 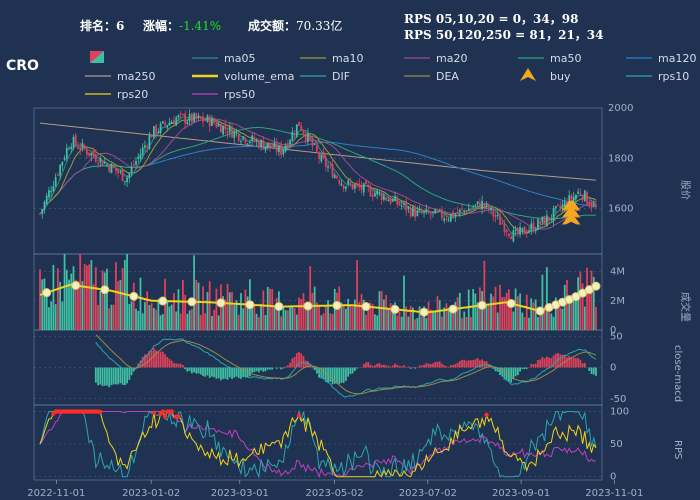 What do you see at coordinates (295, 26) in the screenshot?
I see `turnover: 成交额：70.33亿` at bounding box center [295, 26].